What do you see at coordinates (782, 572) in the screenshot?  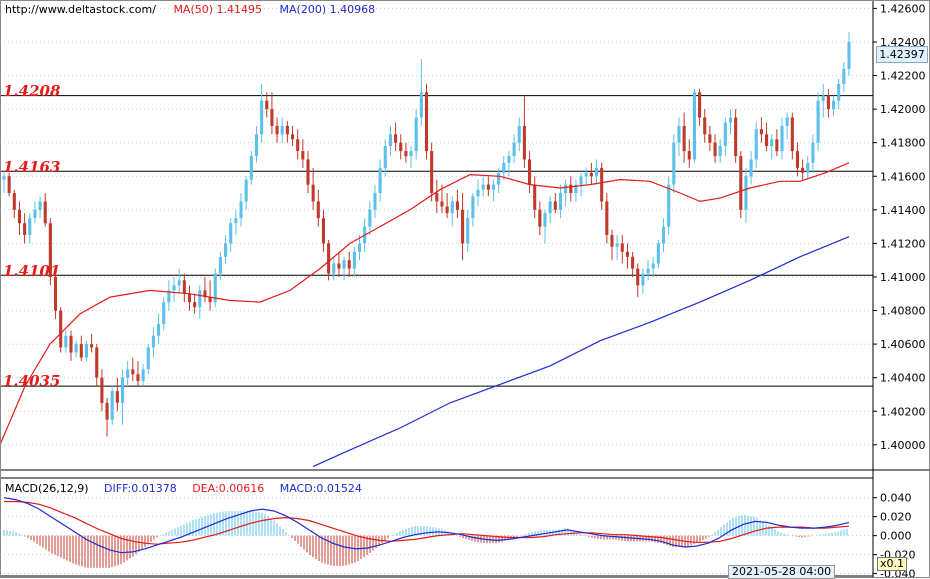 I see `crosshair-time-label: 2021-05-28 04:00` at bounding box center [782, 572].